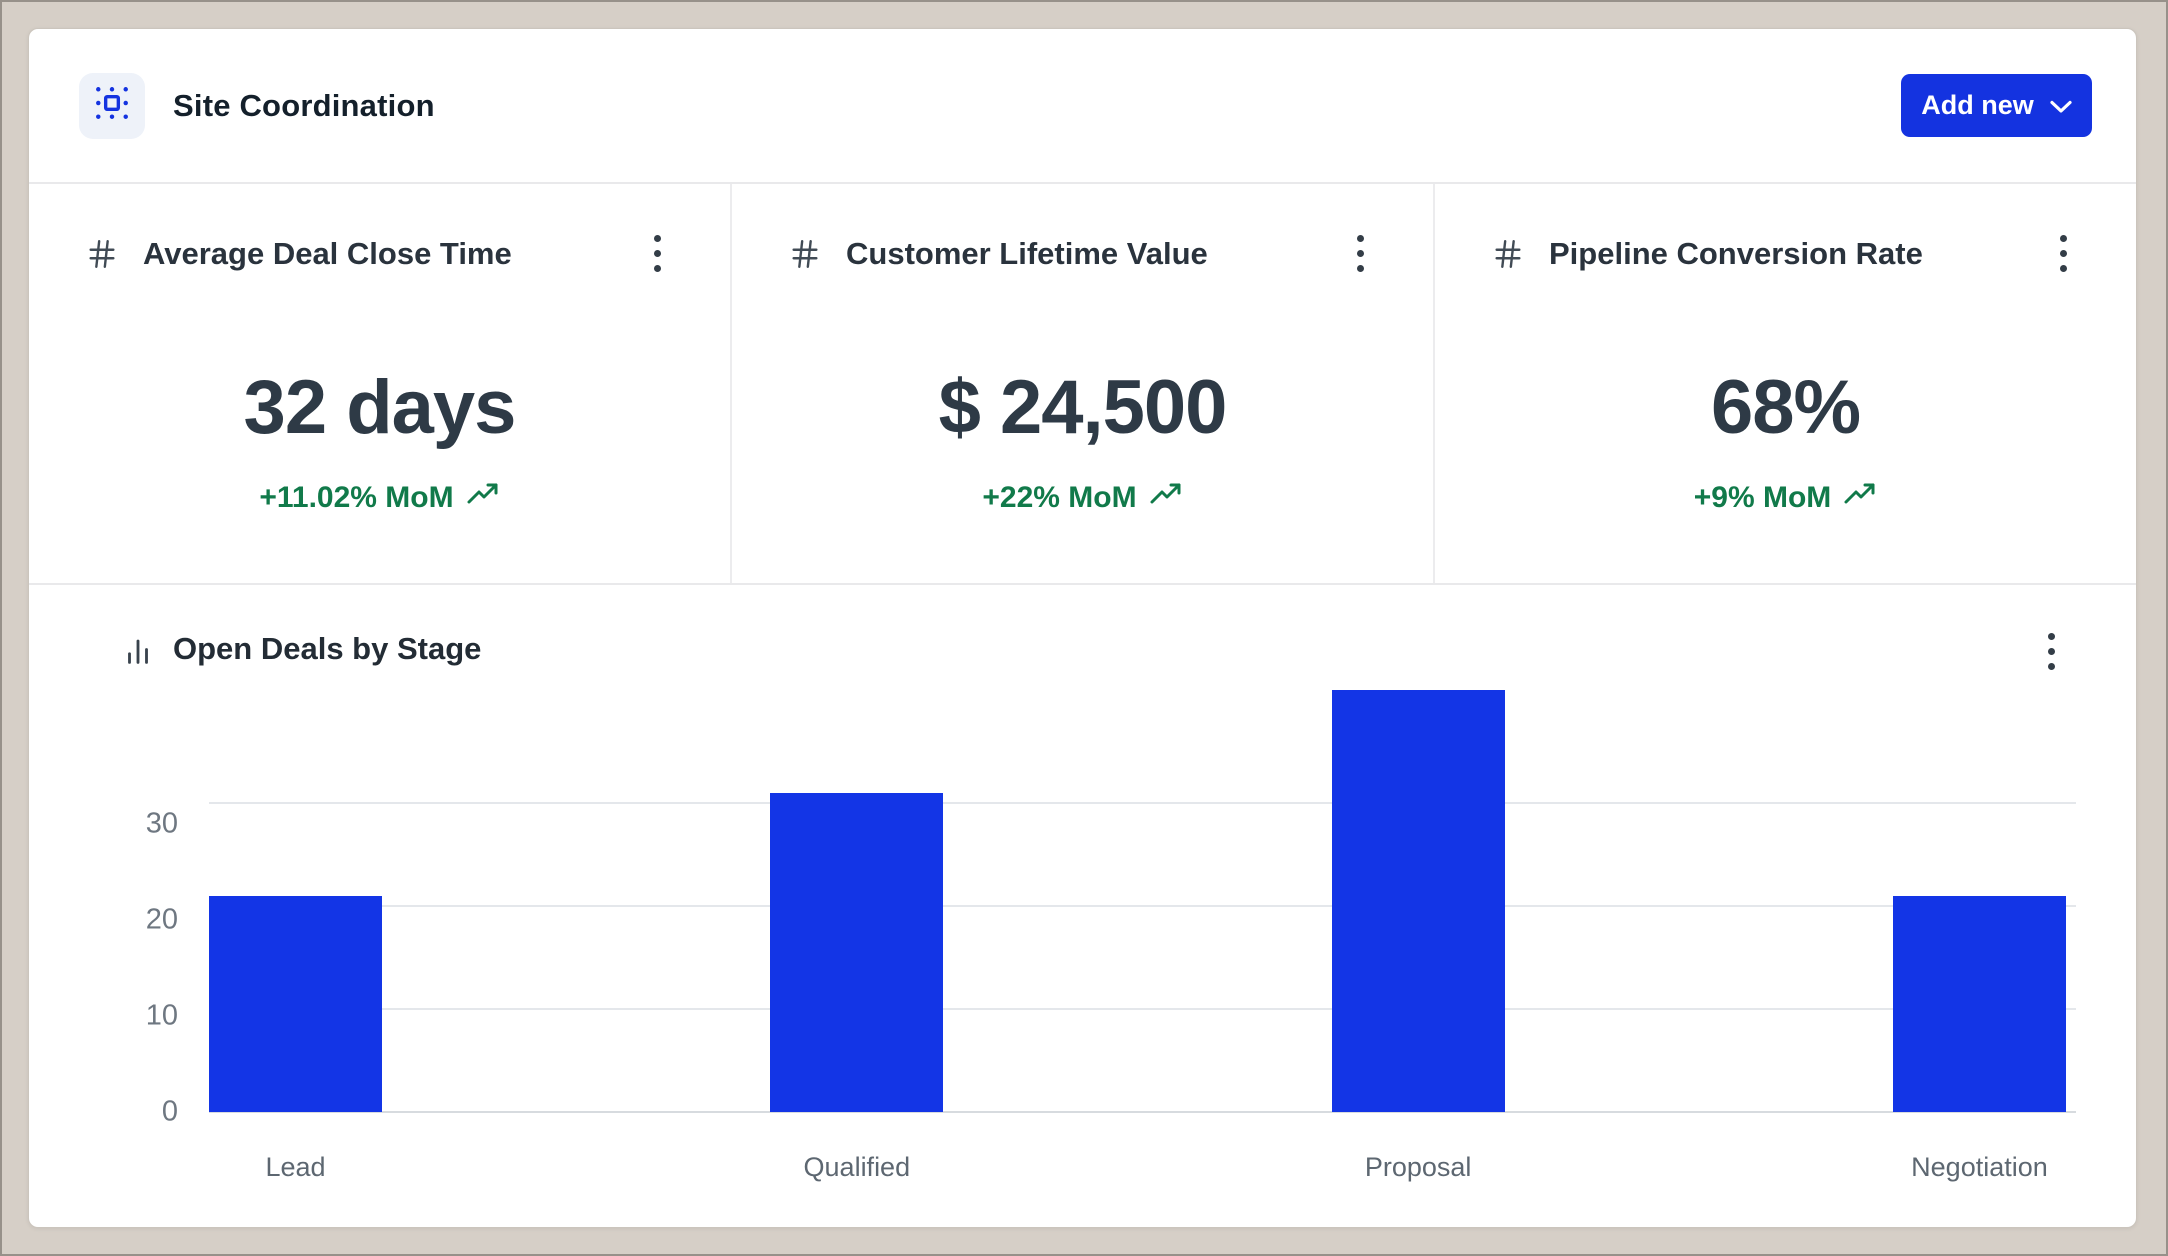  Describe the element at coordinates (1785, 407) in the screenshot. I see `kpi-value: 68%` at that location.